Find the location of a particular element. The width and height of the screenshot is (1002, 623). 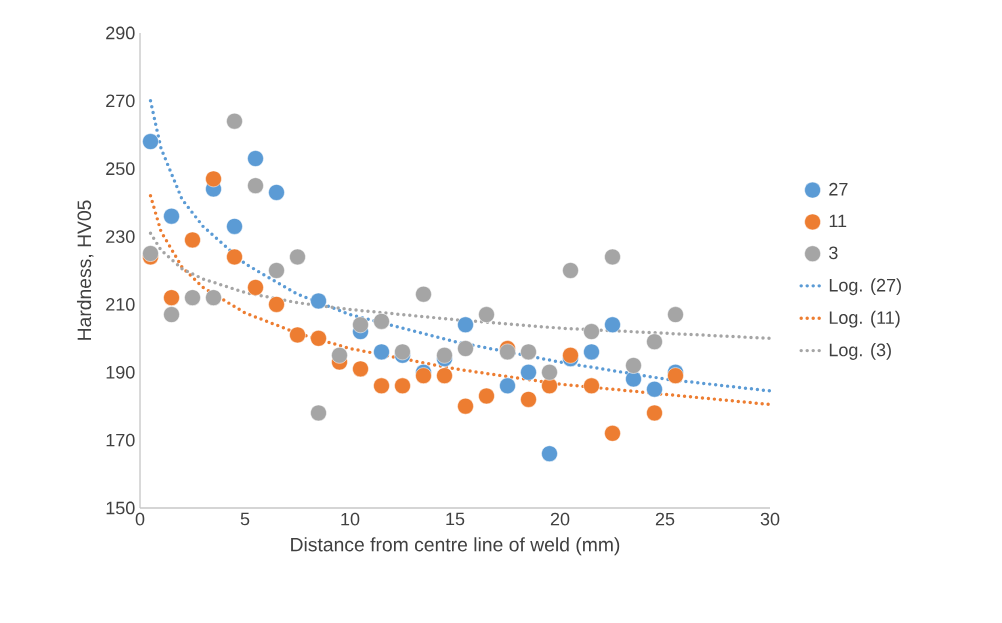

y-tick-label: 290 is located at coordinates (120, 33).